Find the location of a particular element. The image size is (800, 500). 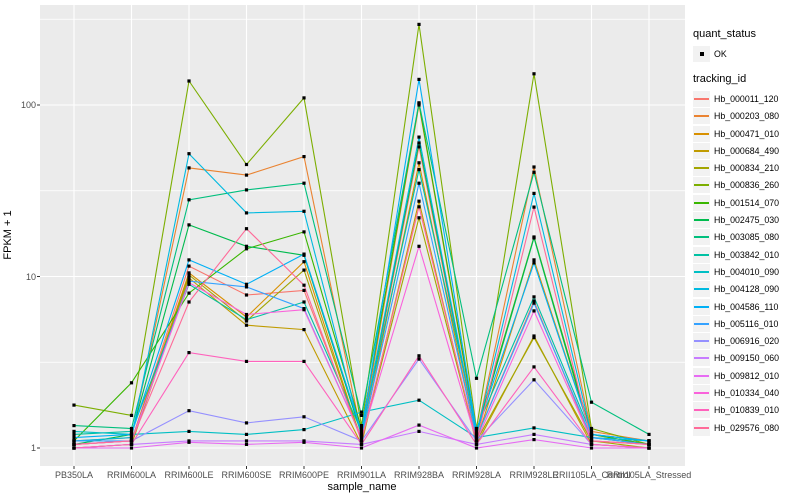

x-tick-label: RRII105LA_Stressed is located at coordinates (649, 475).